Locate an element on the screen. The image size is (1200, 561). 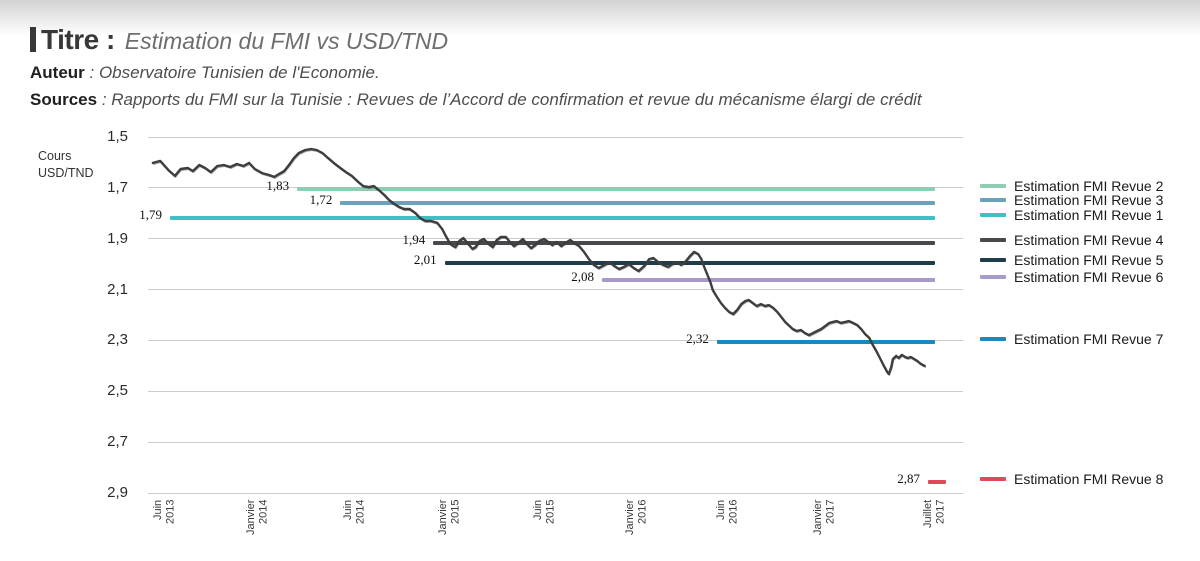
y-axis-tick-label: 2,3 is located at coordinates (117, 340).